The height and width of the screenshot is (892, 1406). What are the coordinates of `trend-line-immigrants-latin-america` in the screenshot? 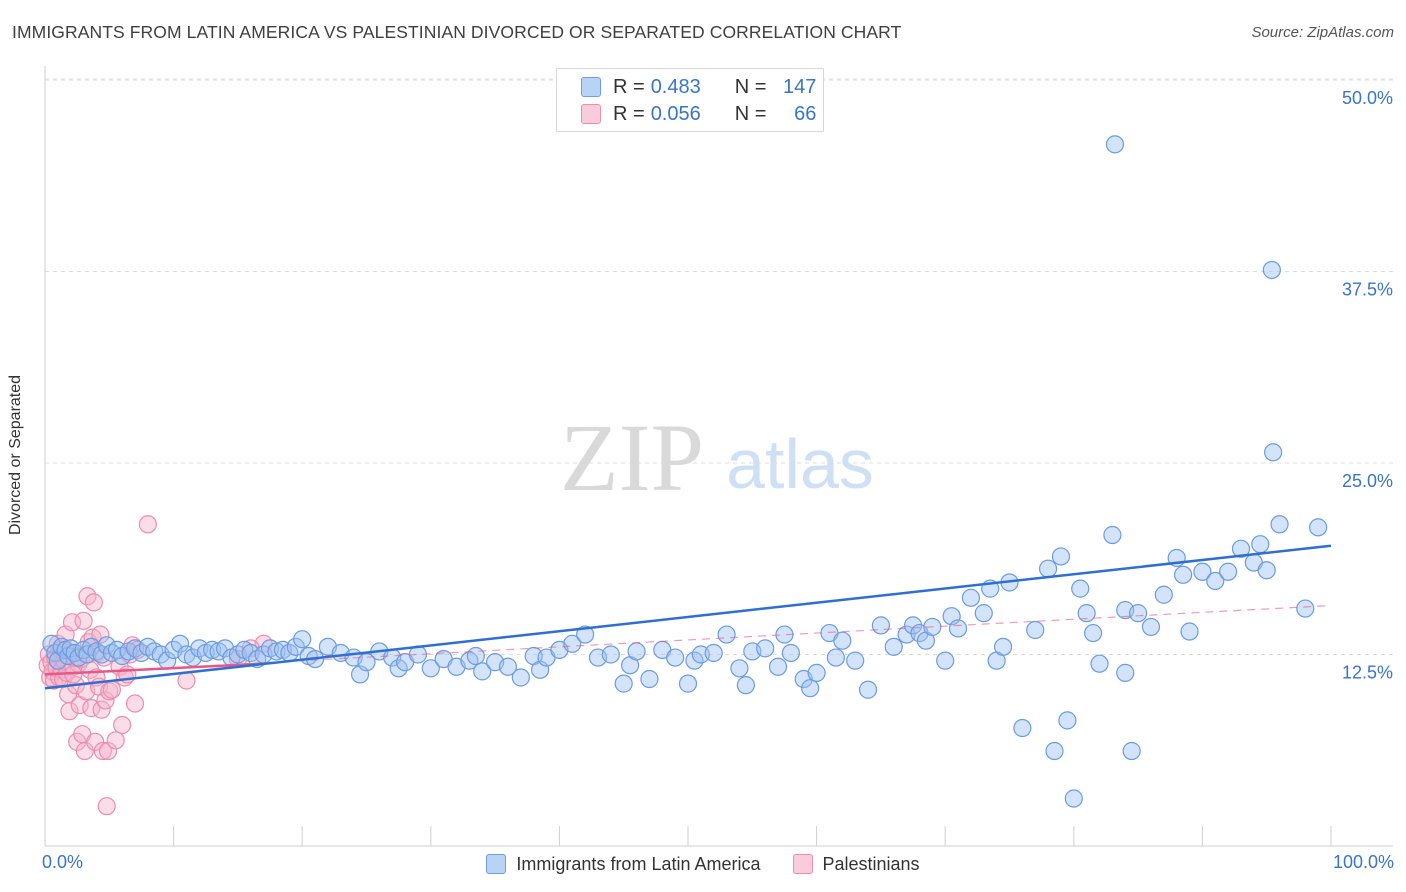 It's located at (688, 617).